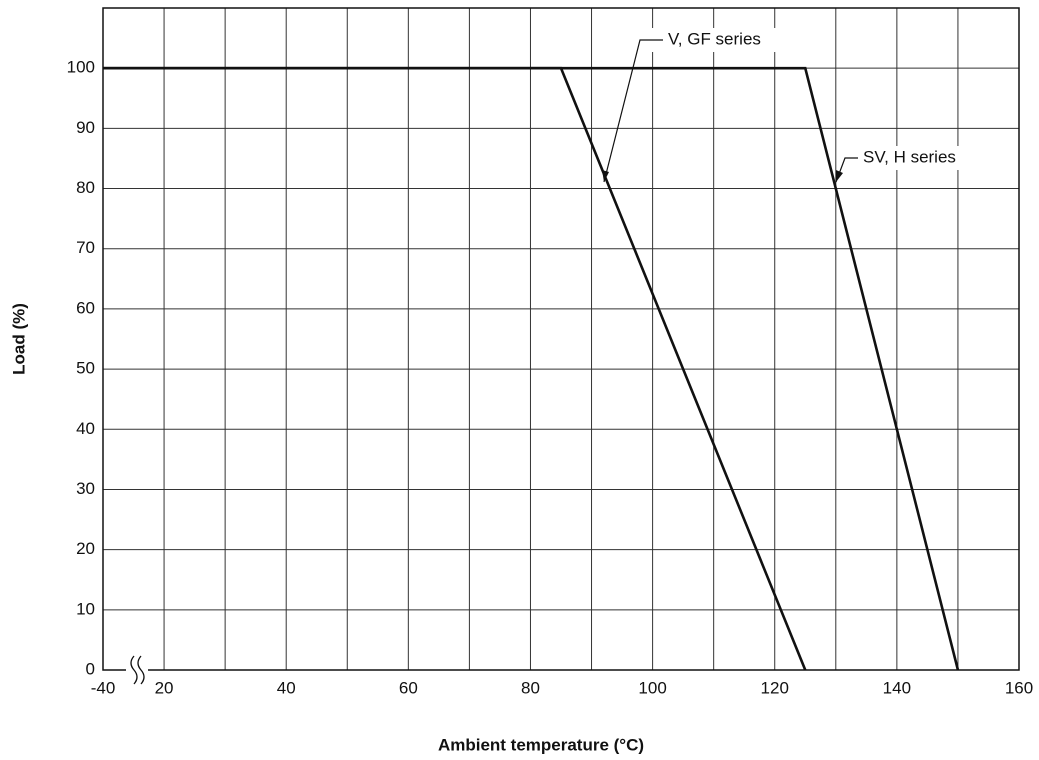  What do you see at coordinates (909, 156) in the screenshot?
I see `series-label: SV, H series` at bounding box center [909, 156].